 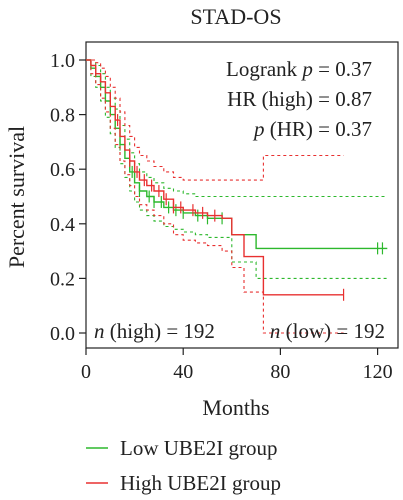 What do you see at coordinates (200, 483) in the screenshot?
I see `legend-label-high: High UBE2I group` at bounding box center [200, 483].